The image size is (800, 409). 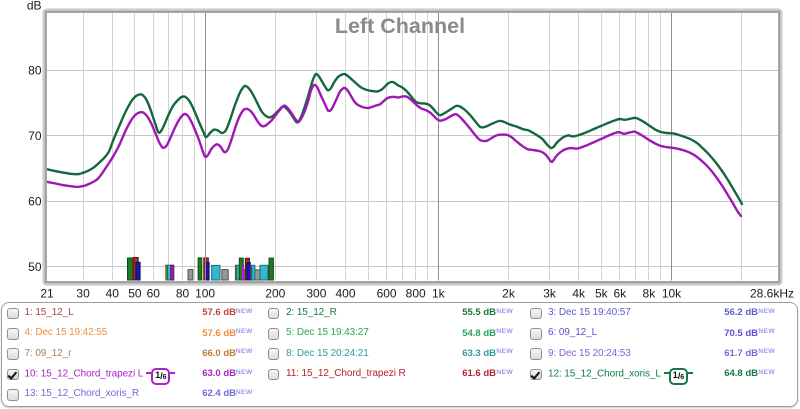 I want to click on svg-text: 40, so click(x=113, y=294).